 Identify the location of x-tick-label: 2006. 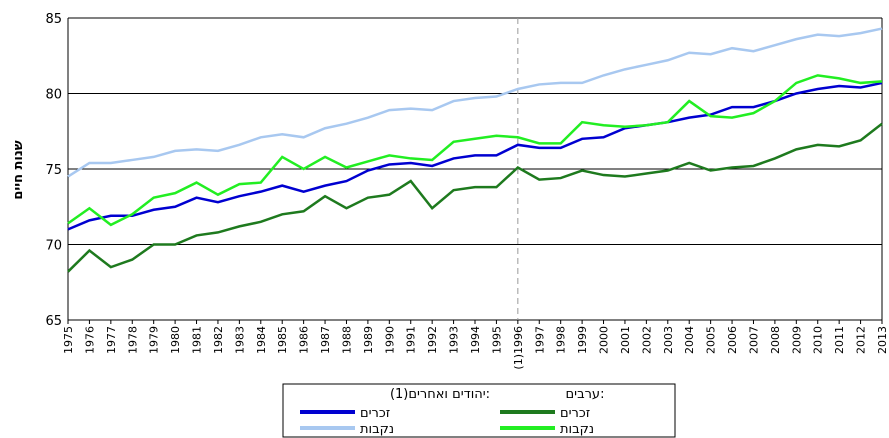
(732, 340).